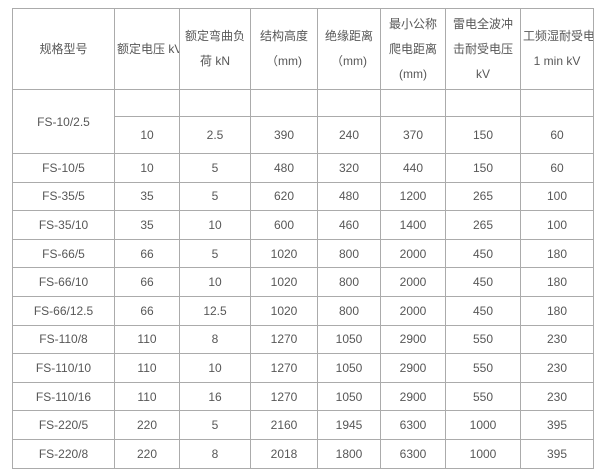 This screenshot has width=600, height=471. What do you see at coordinates (63, 339) in the screenshot?
I see `model-cell: FS-110/8` at bounding box center [63, 339].